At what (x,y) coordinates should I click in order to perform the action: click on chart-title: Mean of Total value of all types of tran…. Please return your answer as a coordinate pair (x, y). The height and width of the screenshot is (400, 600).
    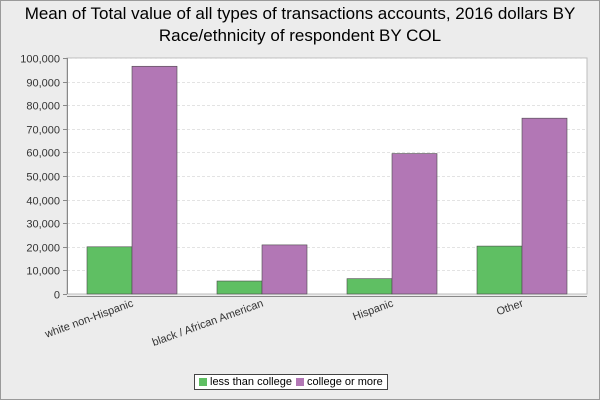
    Looking at the image, I should click on (300, 25).